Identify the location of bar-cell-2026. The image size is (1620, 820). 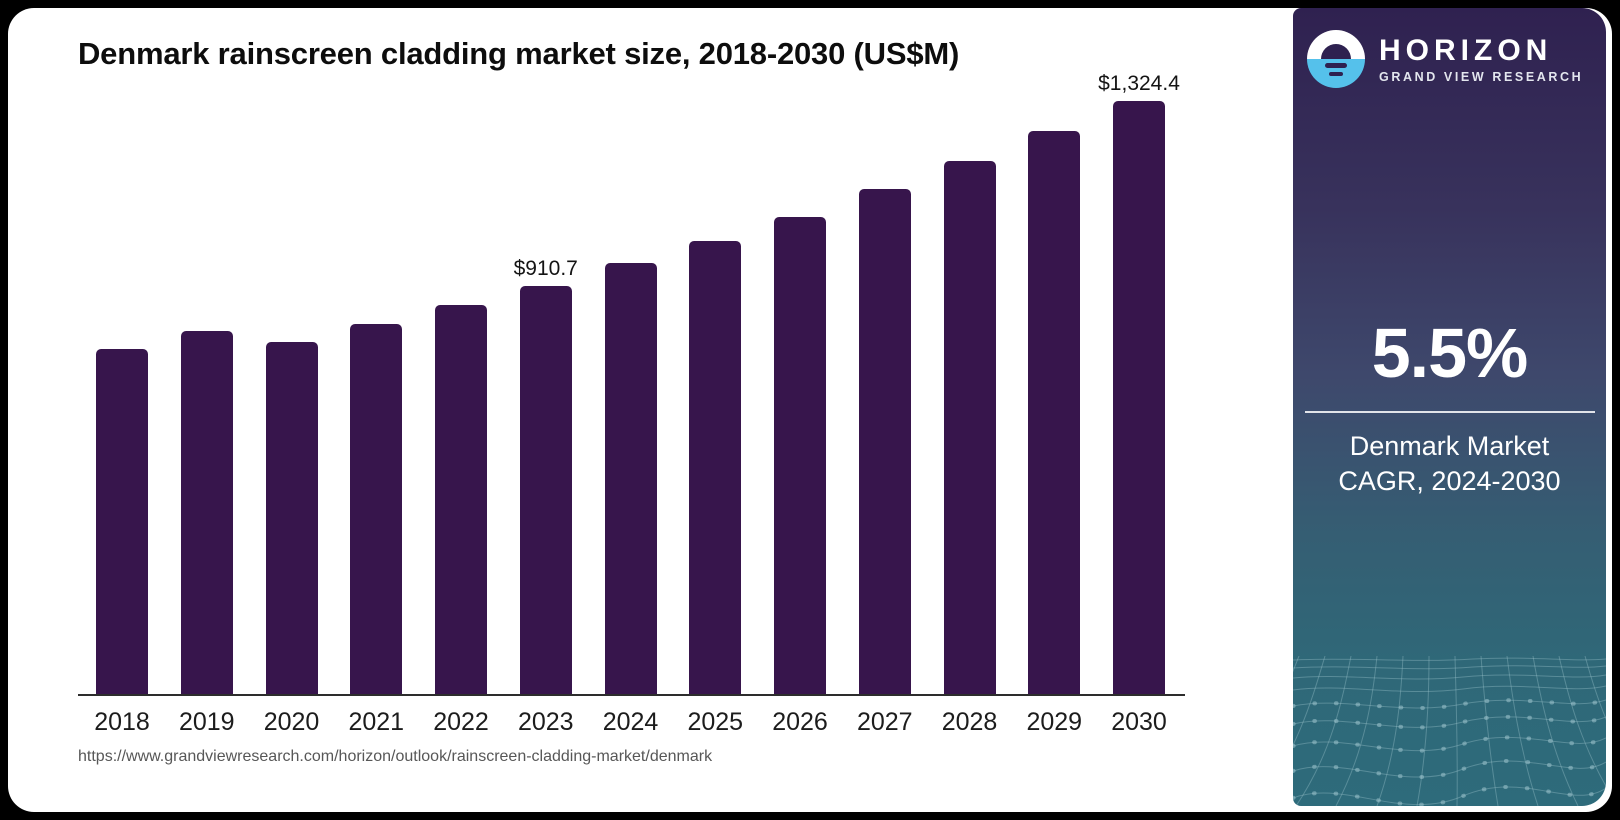
(800, 455).